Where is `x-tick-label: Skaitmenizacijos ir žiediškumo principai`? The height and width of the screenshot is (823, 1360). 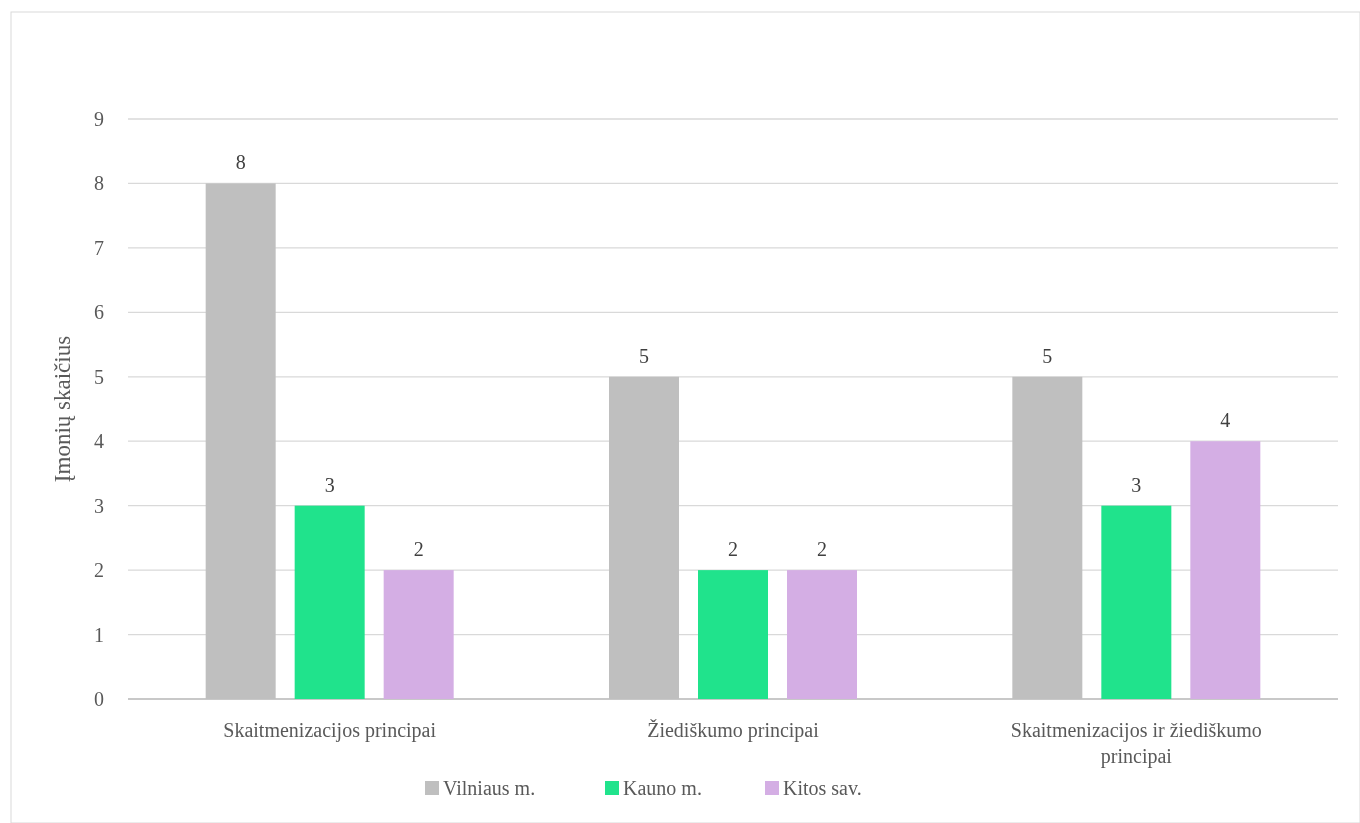 x-tick-label: Skaitmenizacijos ir žiediškumo principai is located at coordinates (1136, 743).